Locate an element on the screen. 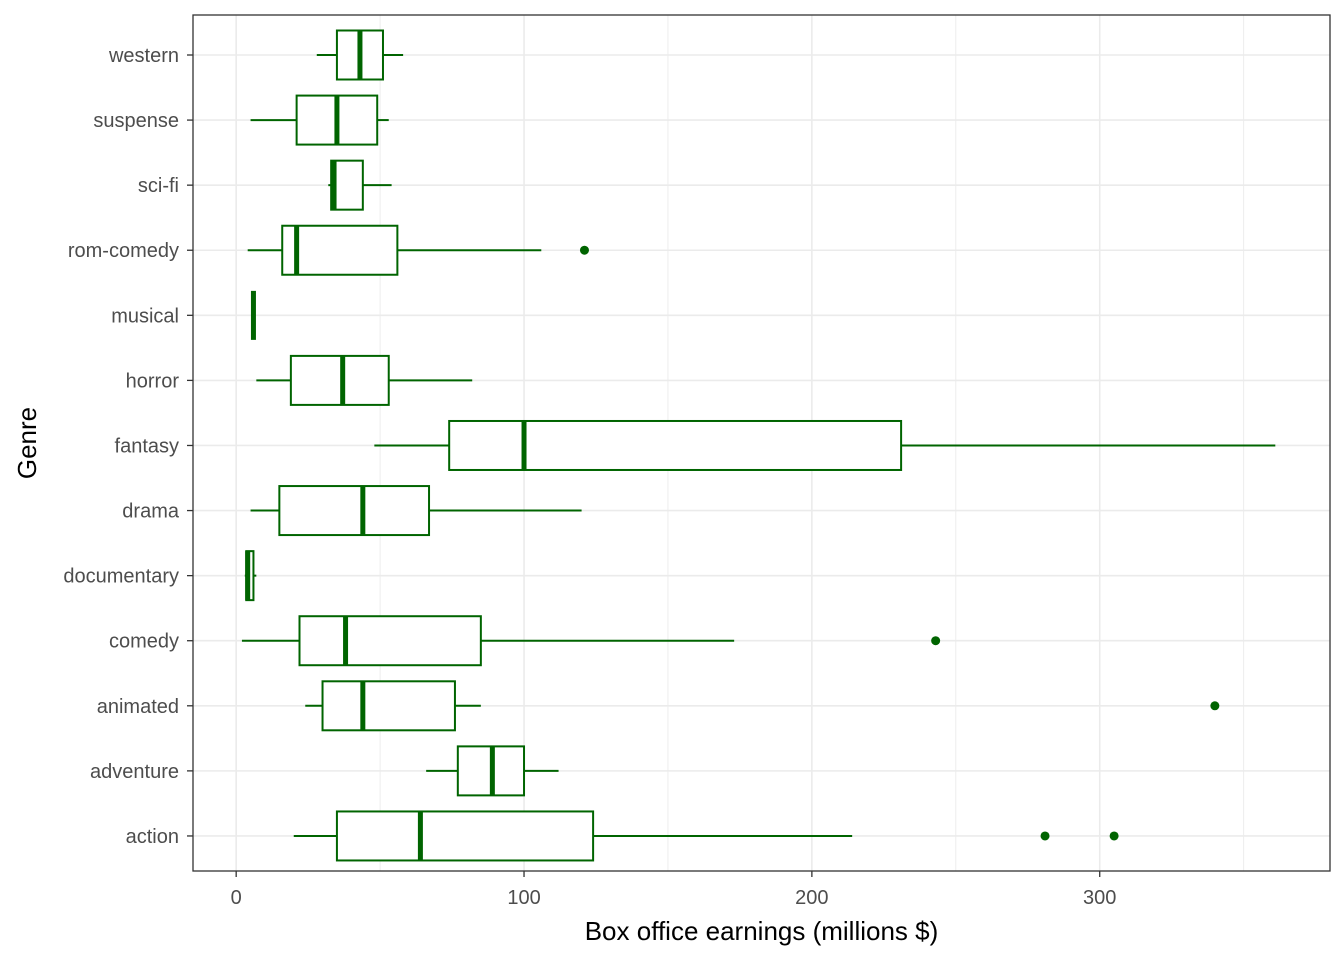 The image size is (1344, 960). box-drama is located at coordinates (416, 511).